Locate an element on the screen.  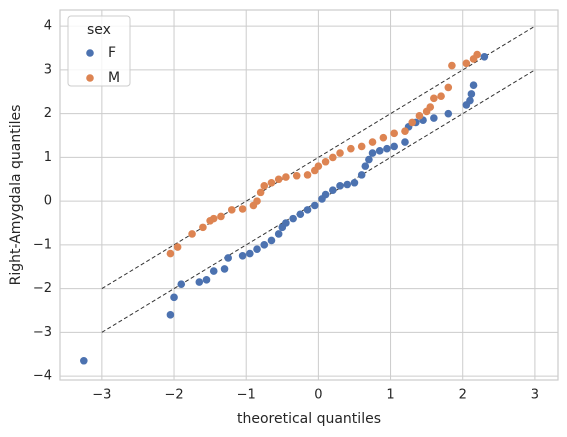
y-tick-label: −1 is located at coordinates (42, 244).